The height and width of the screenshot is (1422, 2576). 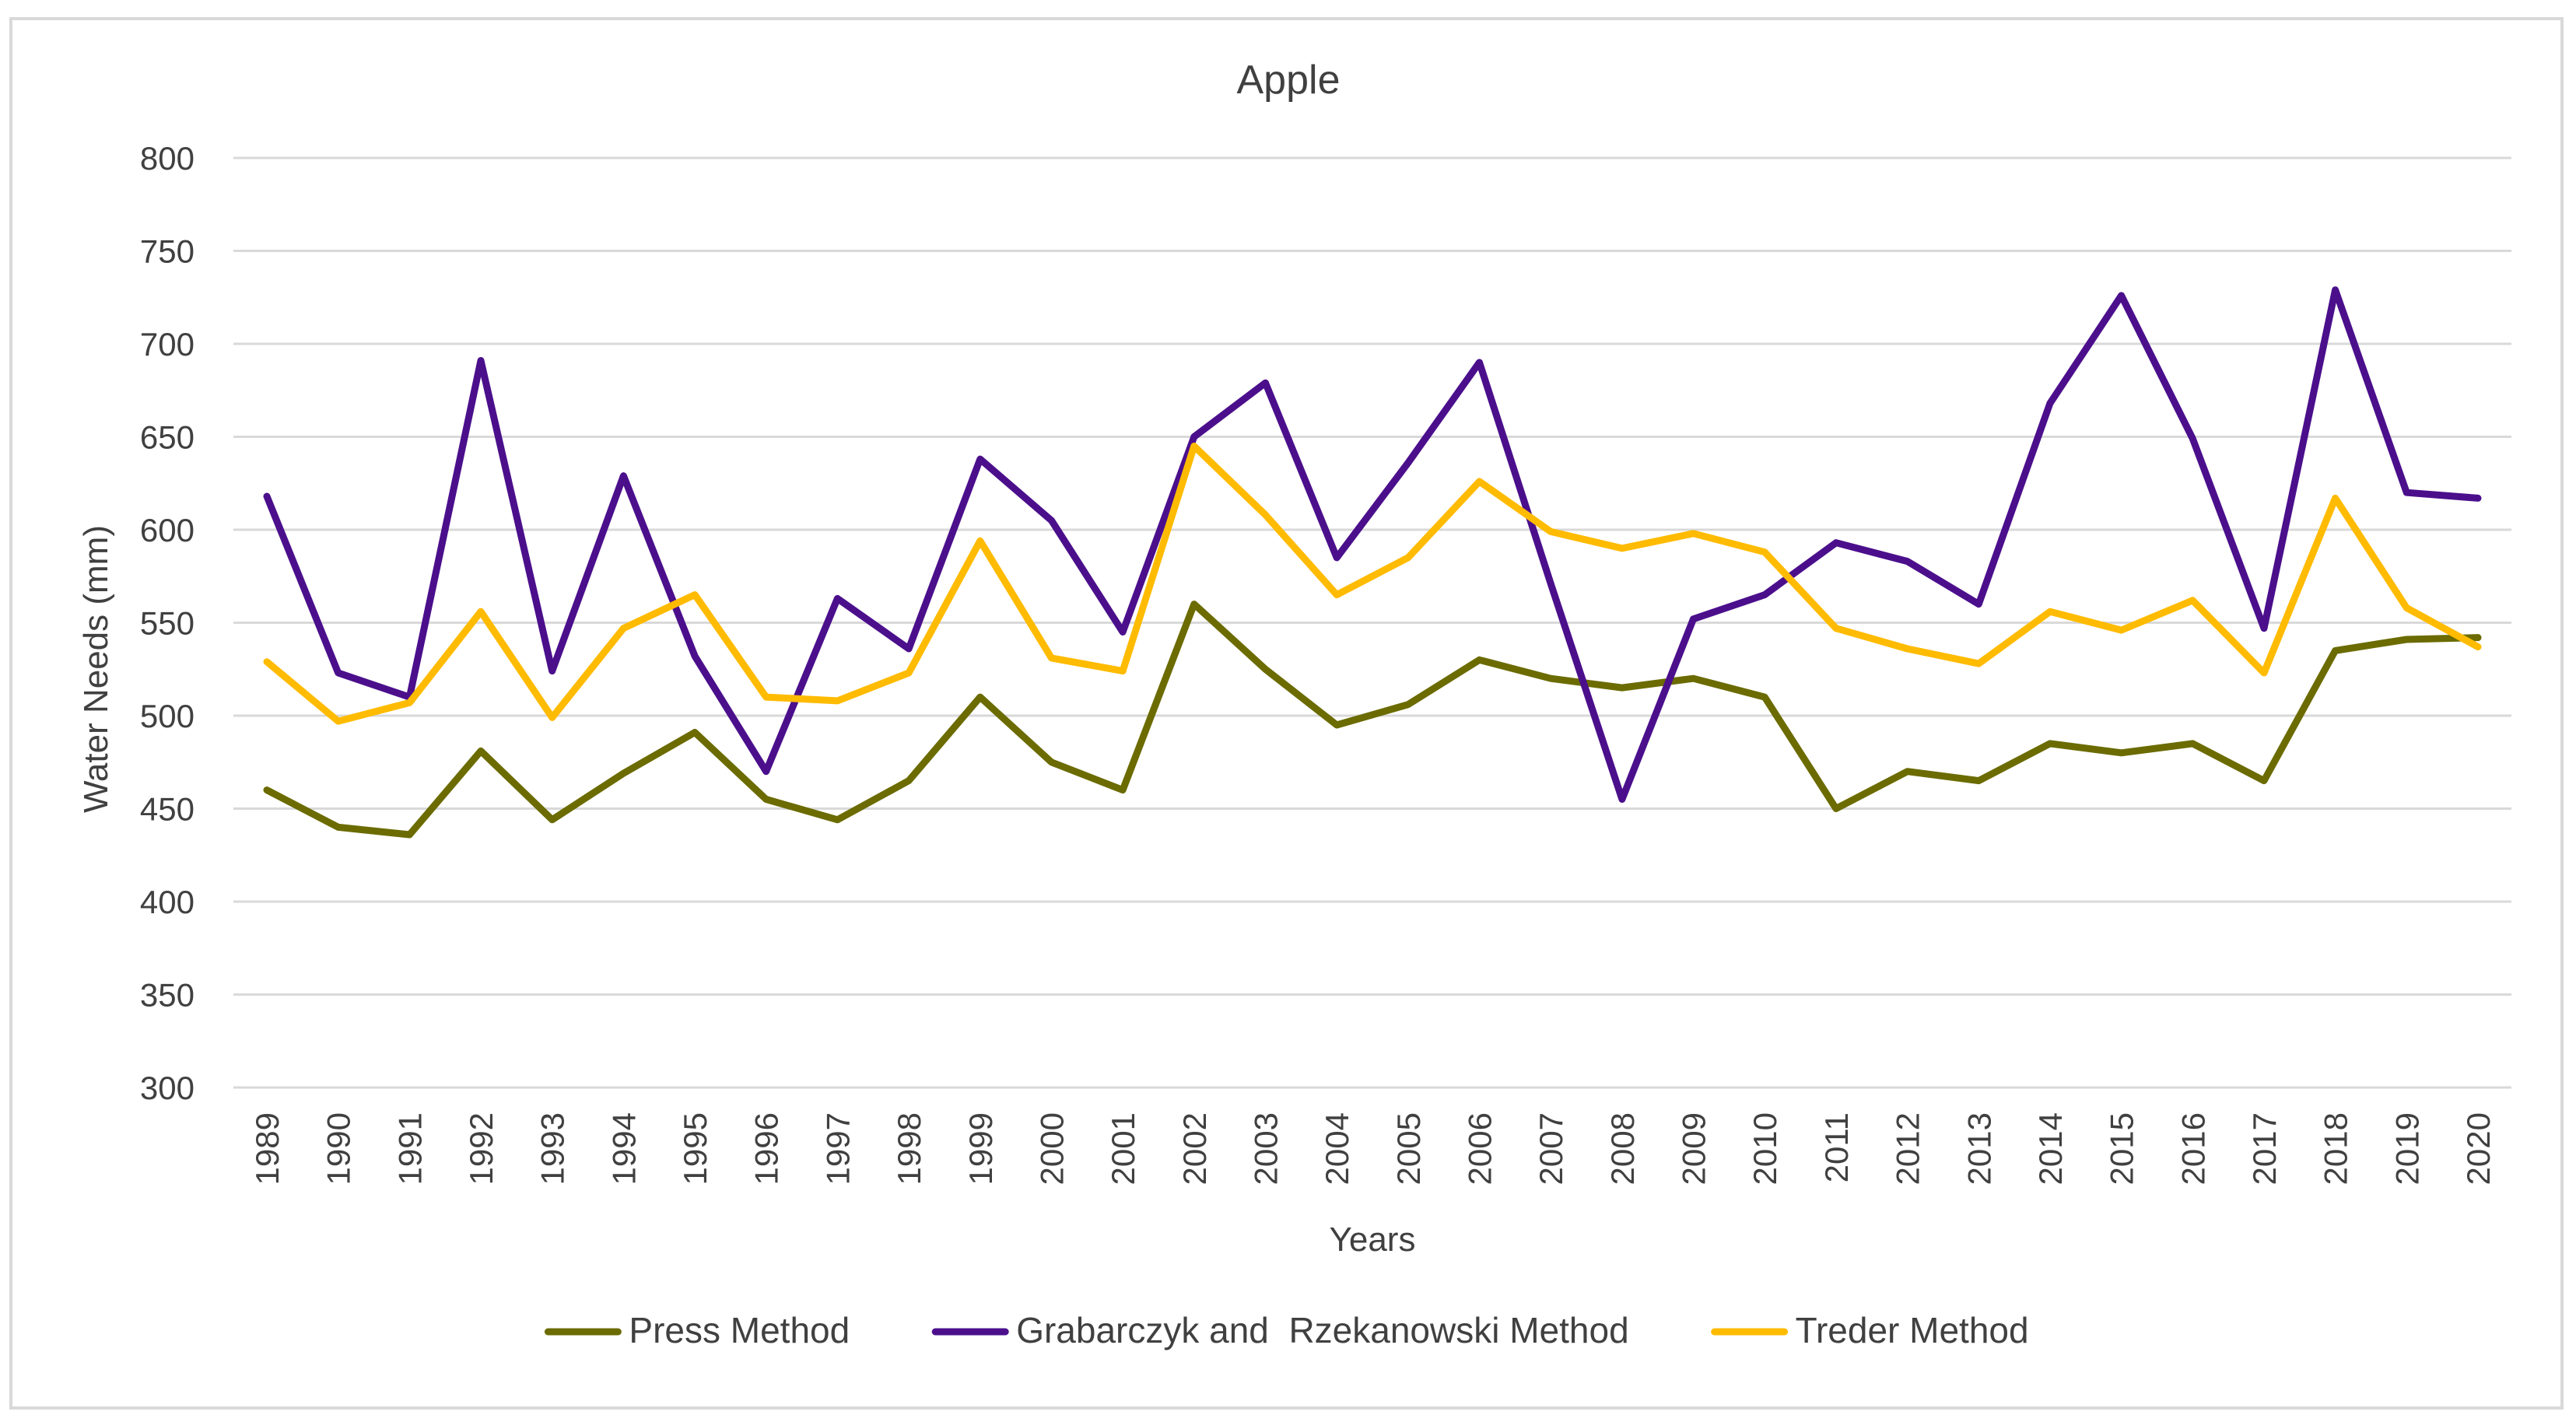 I want to click on x-tick-label: 2007, so click(x=1551, y=1148).